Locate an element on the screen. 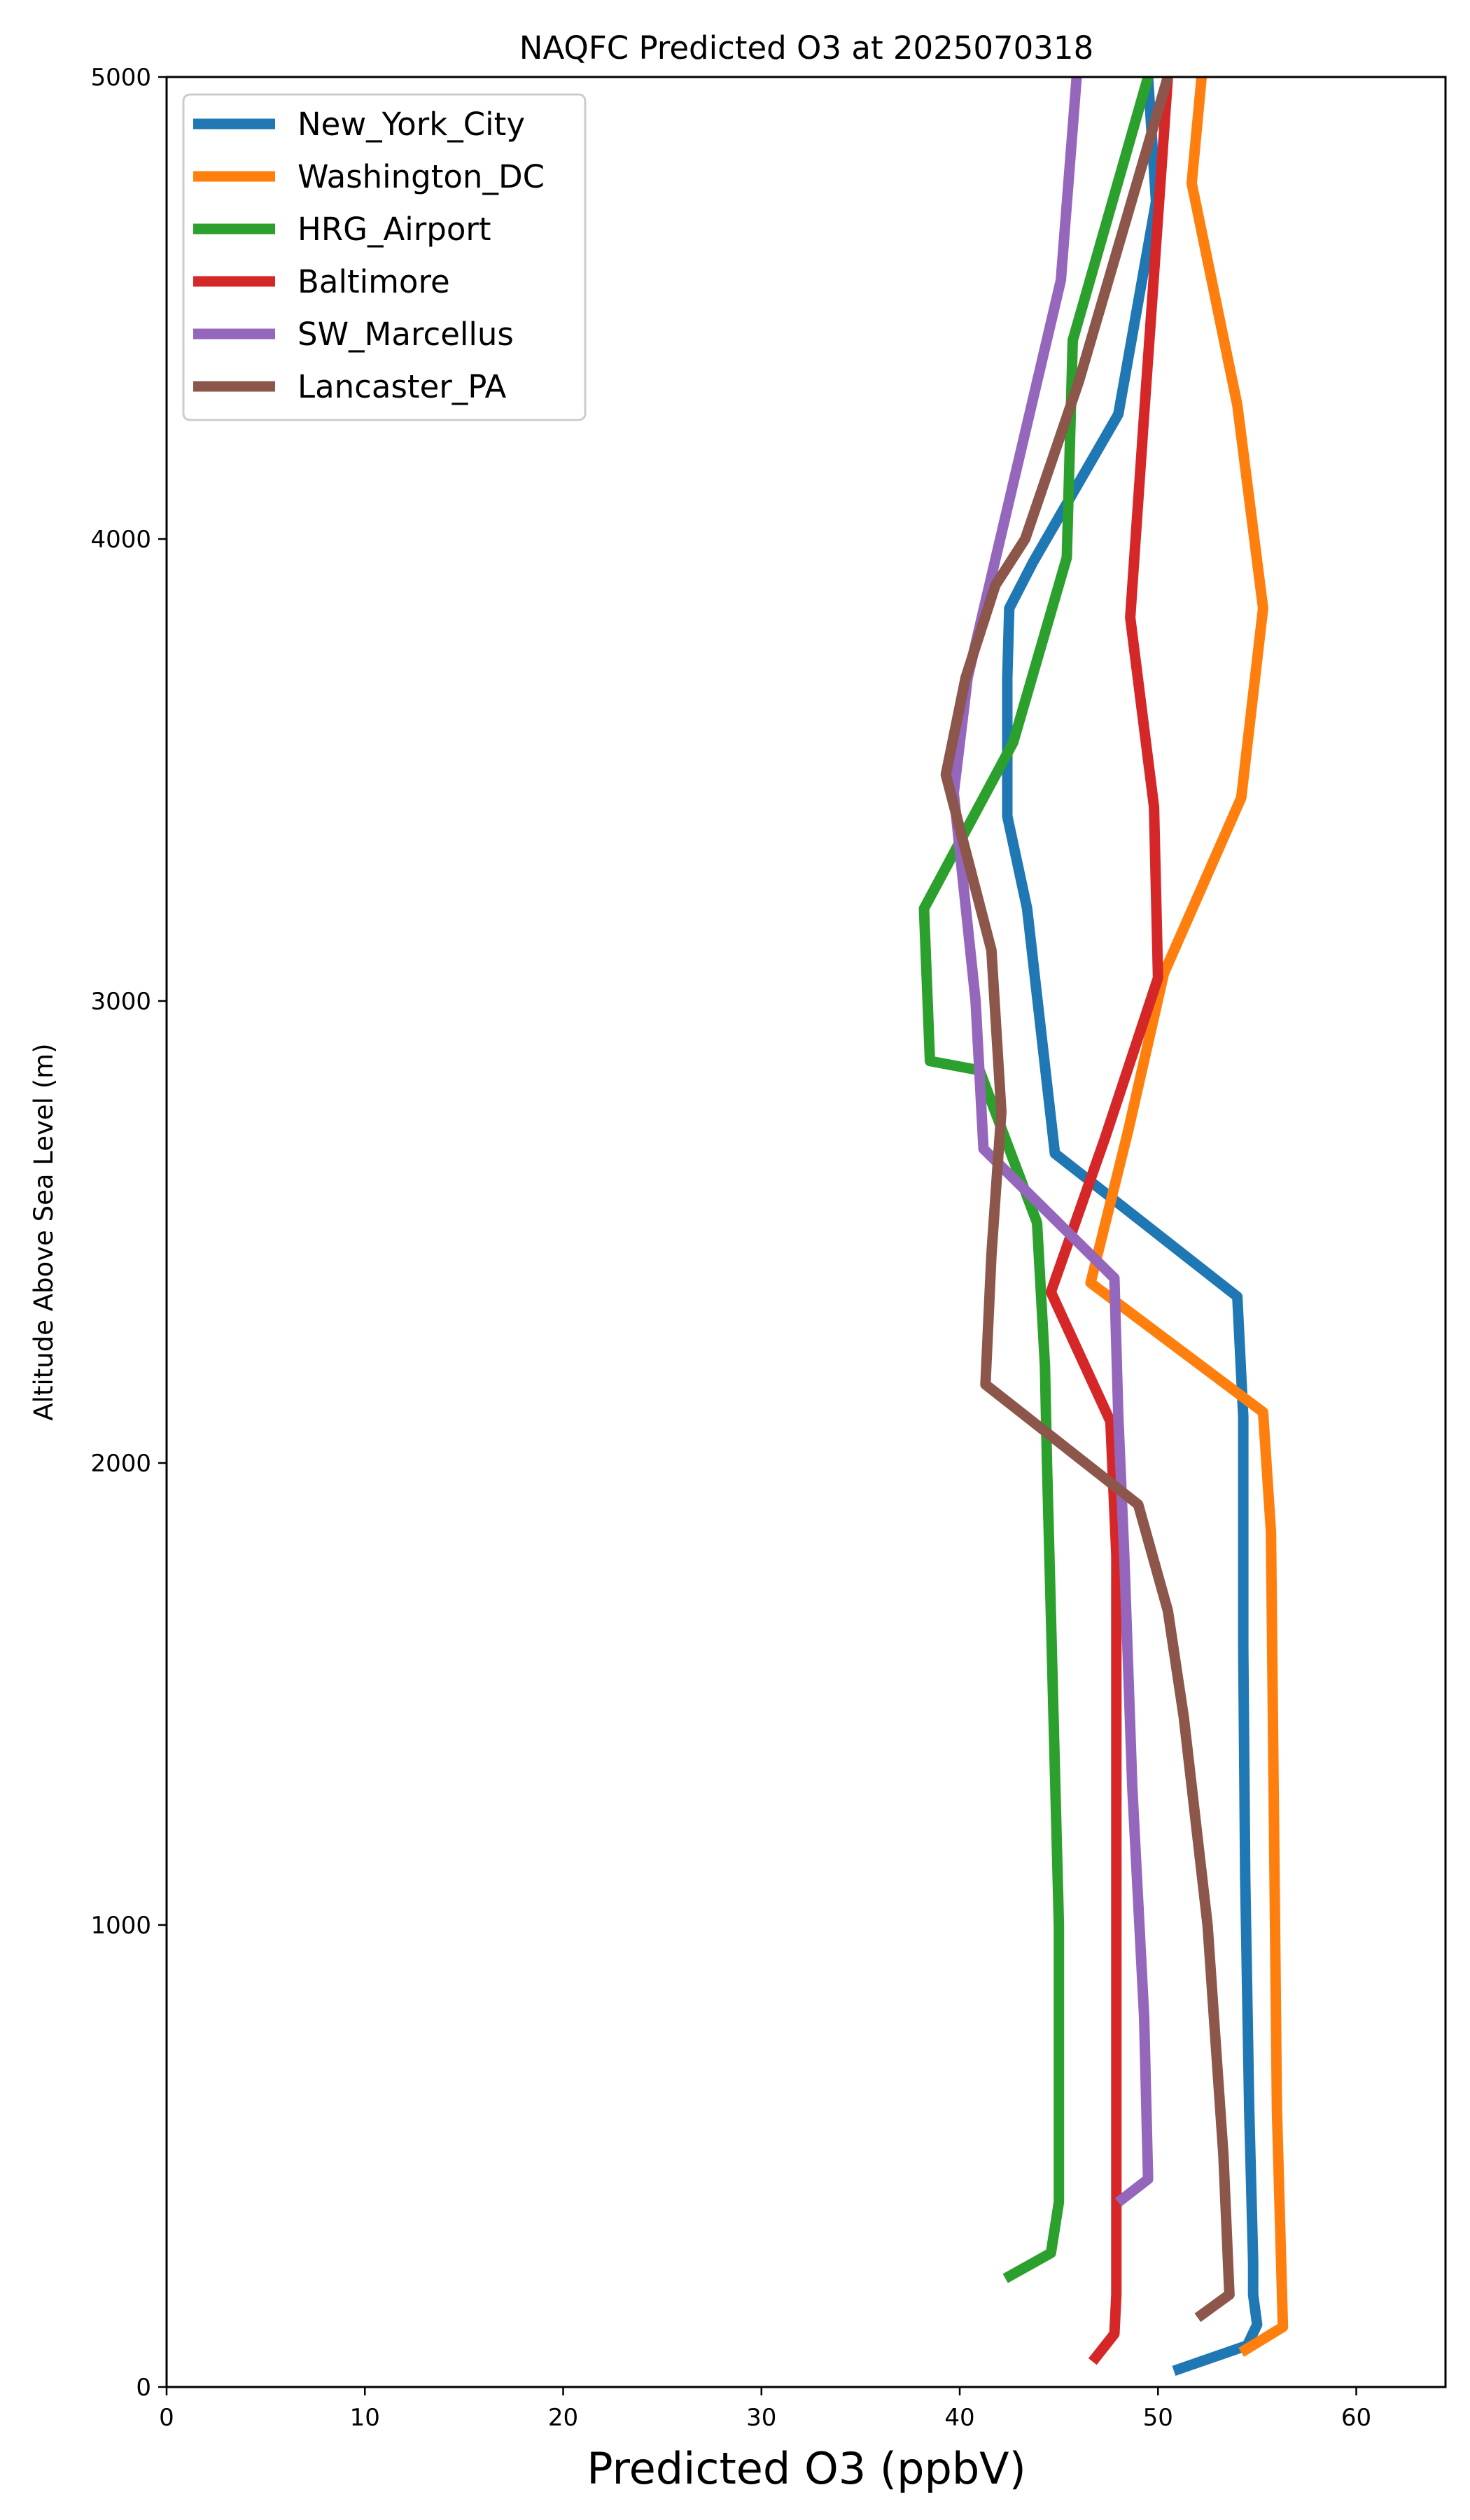 The height and width of the screenshot is (2520, 1470). y-tick-label: 0 is located at coordinates (143, 2388).